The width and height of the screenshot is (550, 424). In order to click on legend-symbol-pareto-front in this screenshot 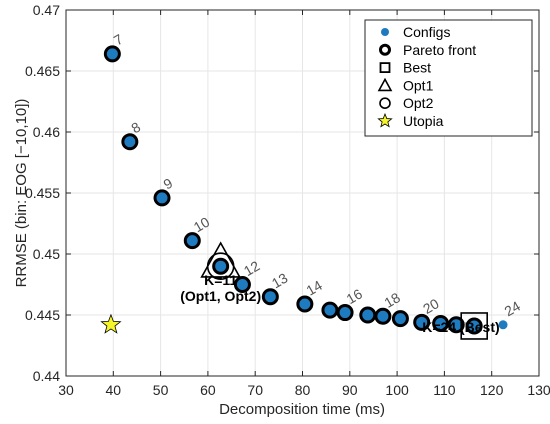, I will do `click(385, 49)`.